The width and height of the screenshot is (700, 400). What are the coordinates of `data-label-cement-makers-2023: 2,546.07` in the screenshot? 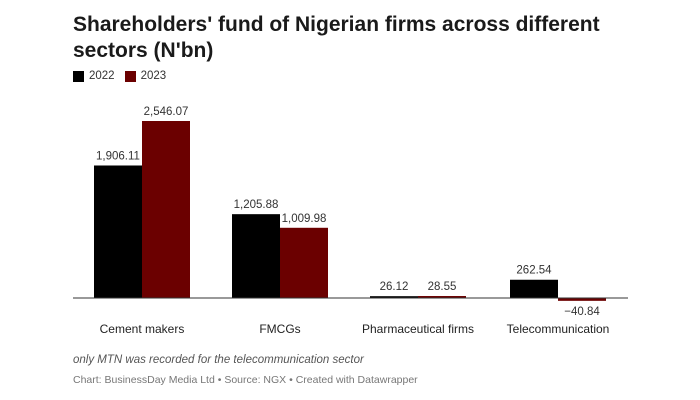 It's located at (166, 112).